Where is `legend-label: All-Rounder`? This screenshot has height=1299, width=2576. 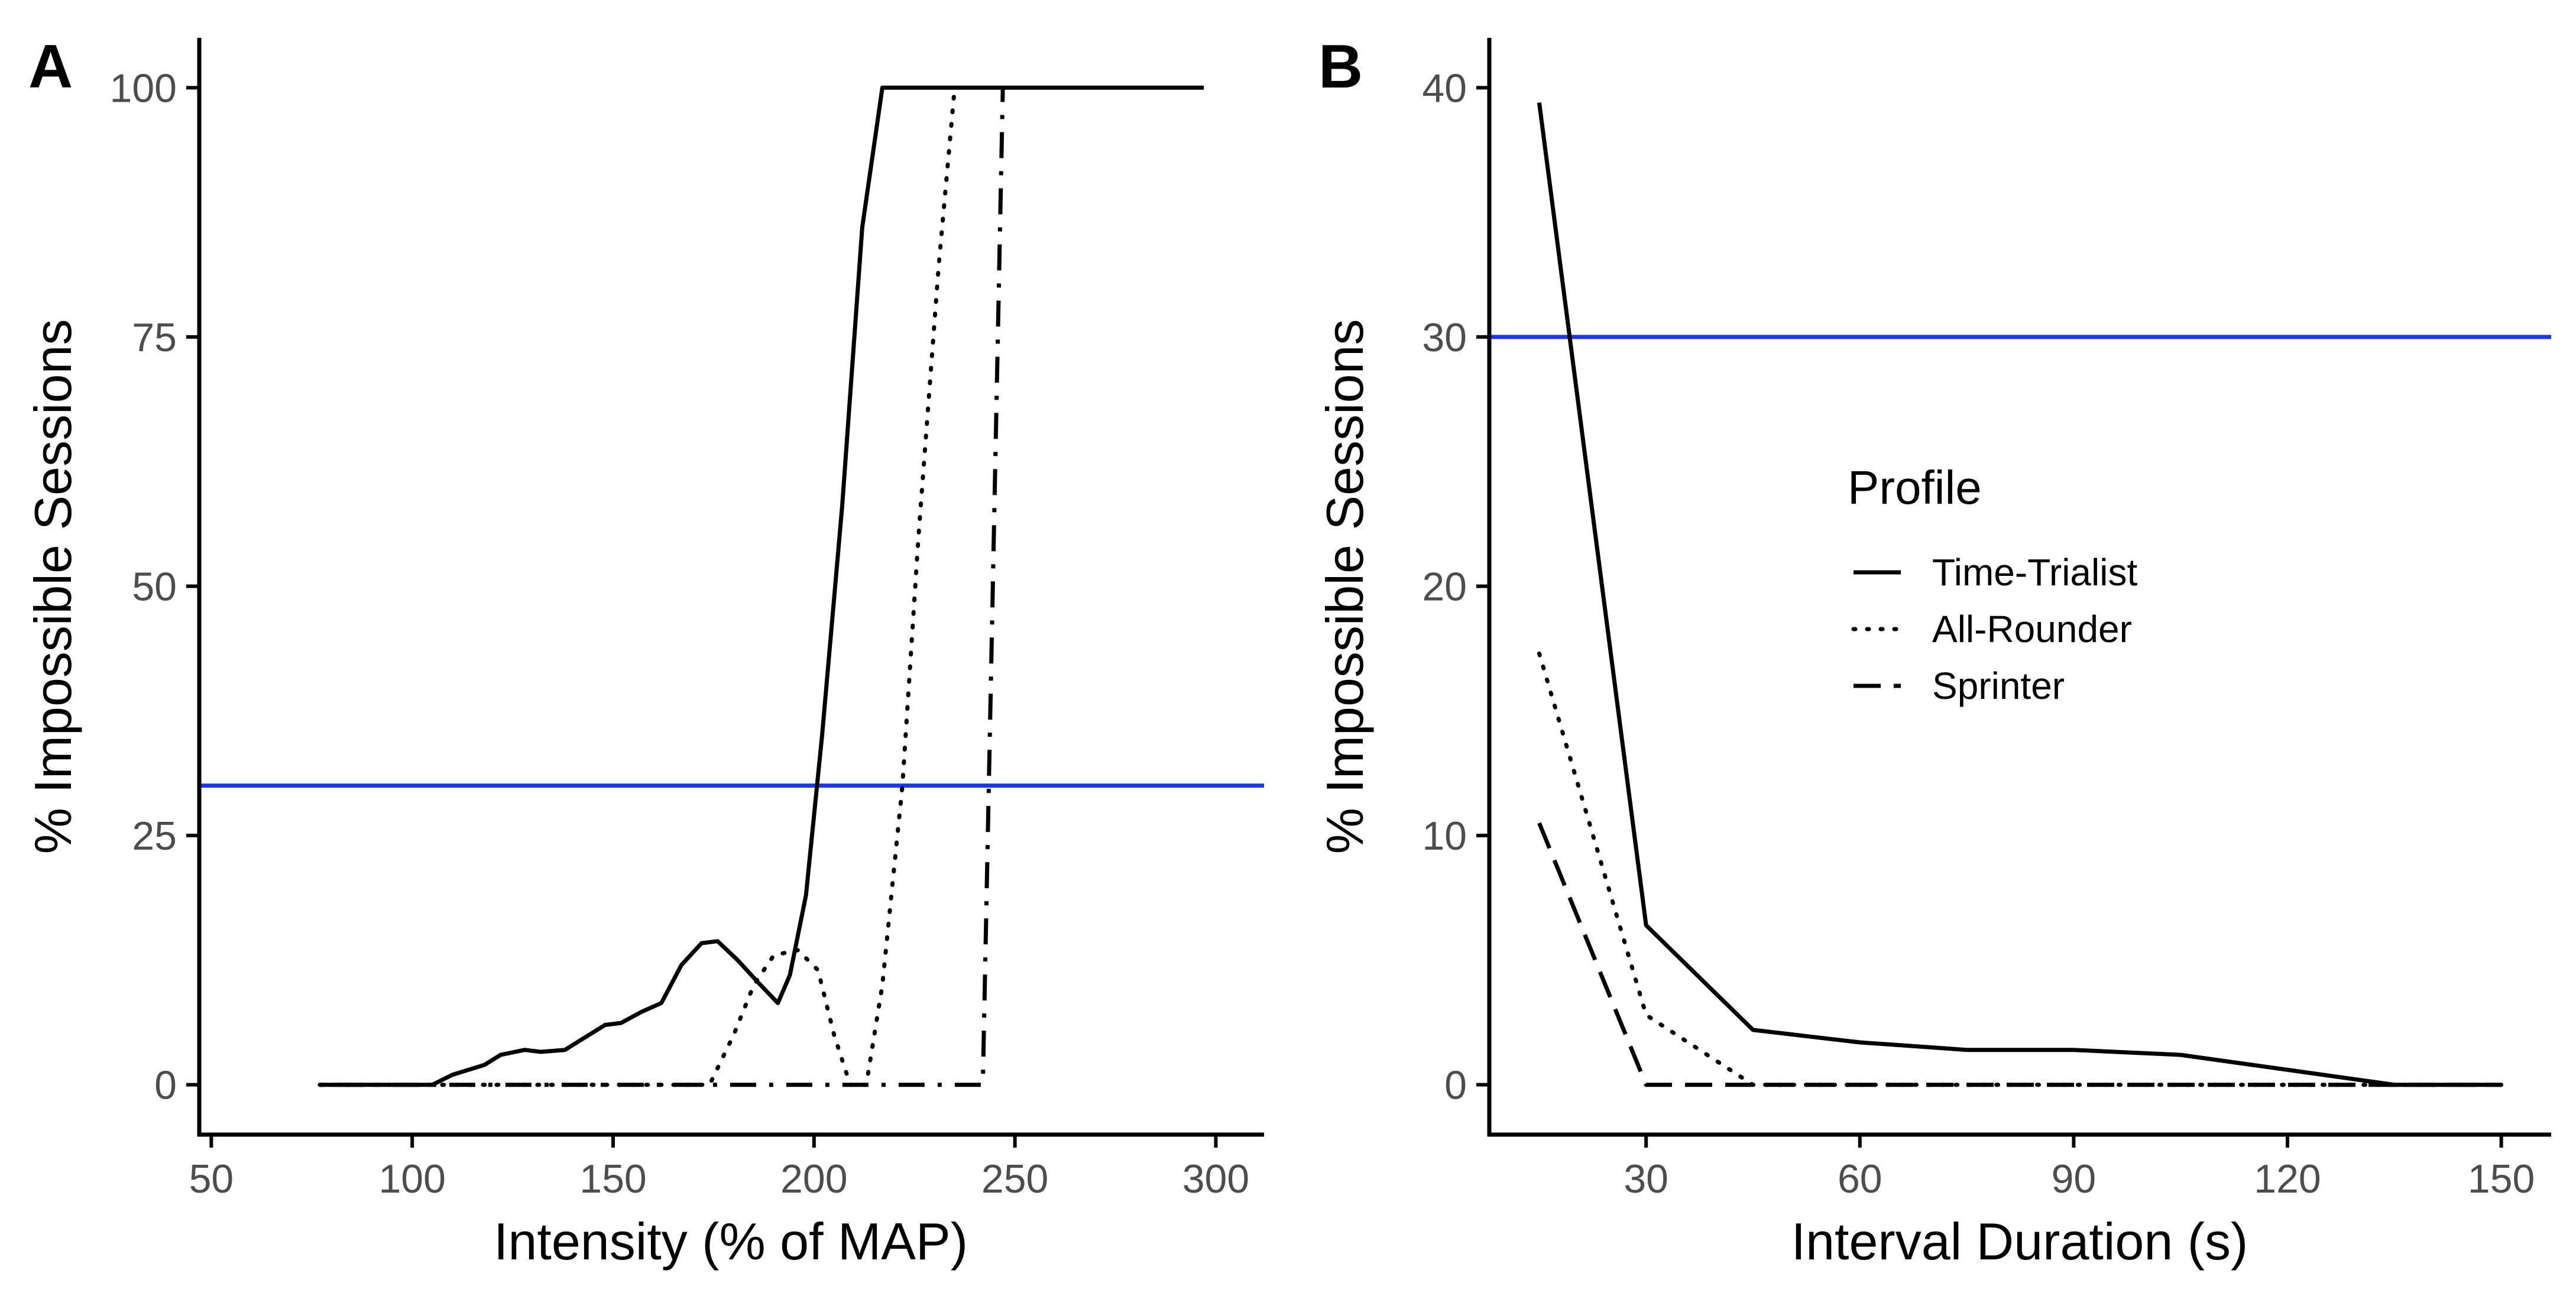
legend-label: All-Rounder is located at coordinates (2032, 629).